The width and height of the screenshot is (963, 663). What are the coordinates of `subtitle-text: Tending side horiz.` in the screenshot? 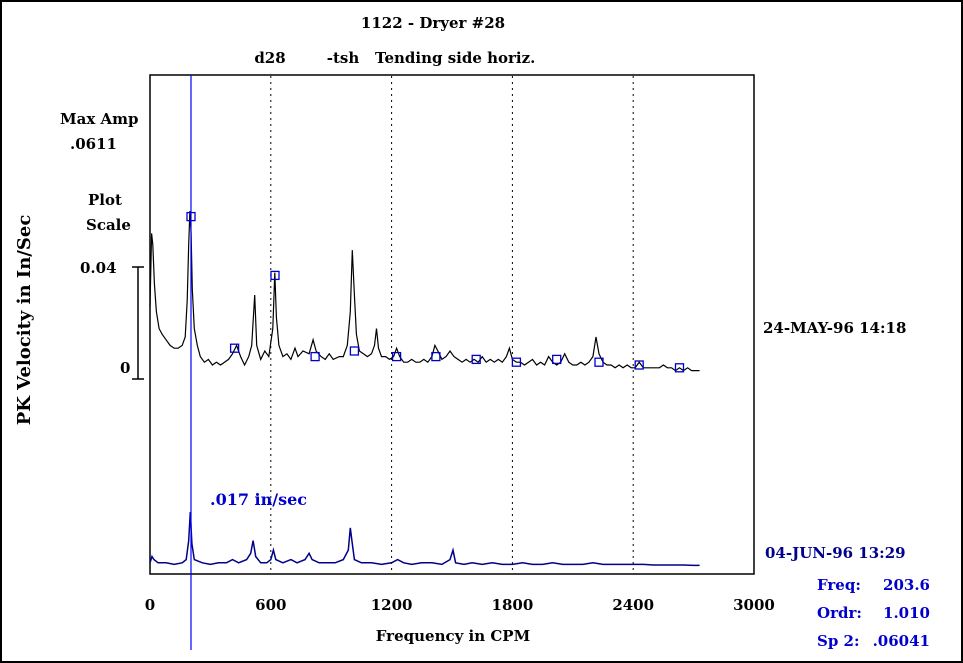 It's located at (455, 58).